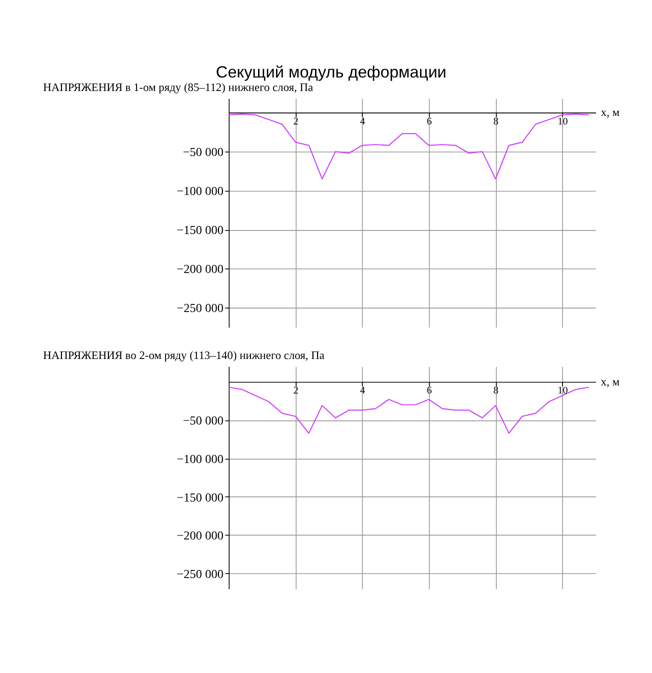 This screenshot has height=673, width=652. What do you see at coordinates (178, 88) in the screenshot?
I see `y-axis-title: НАПРЯЖЕНИЯ в 1-ом ряду (85–112) нижнего слоя, Па` at bounding box center [178, 88].